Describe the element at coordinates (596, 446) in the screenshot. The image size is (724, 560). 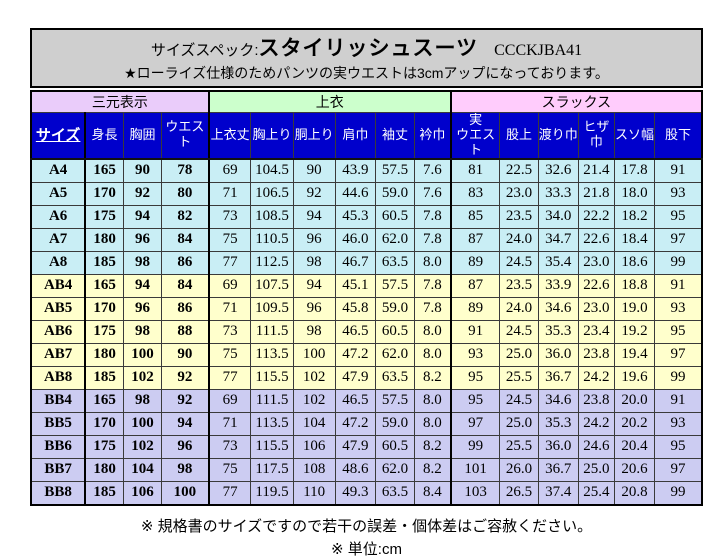
I see `cell: 24.6` at that location.